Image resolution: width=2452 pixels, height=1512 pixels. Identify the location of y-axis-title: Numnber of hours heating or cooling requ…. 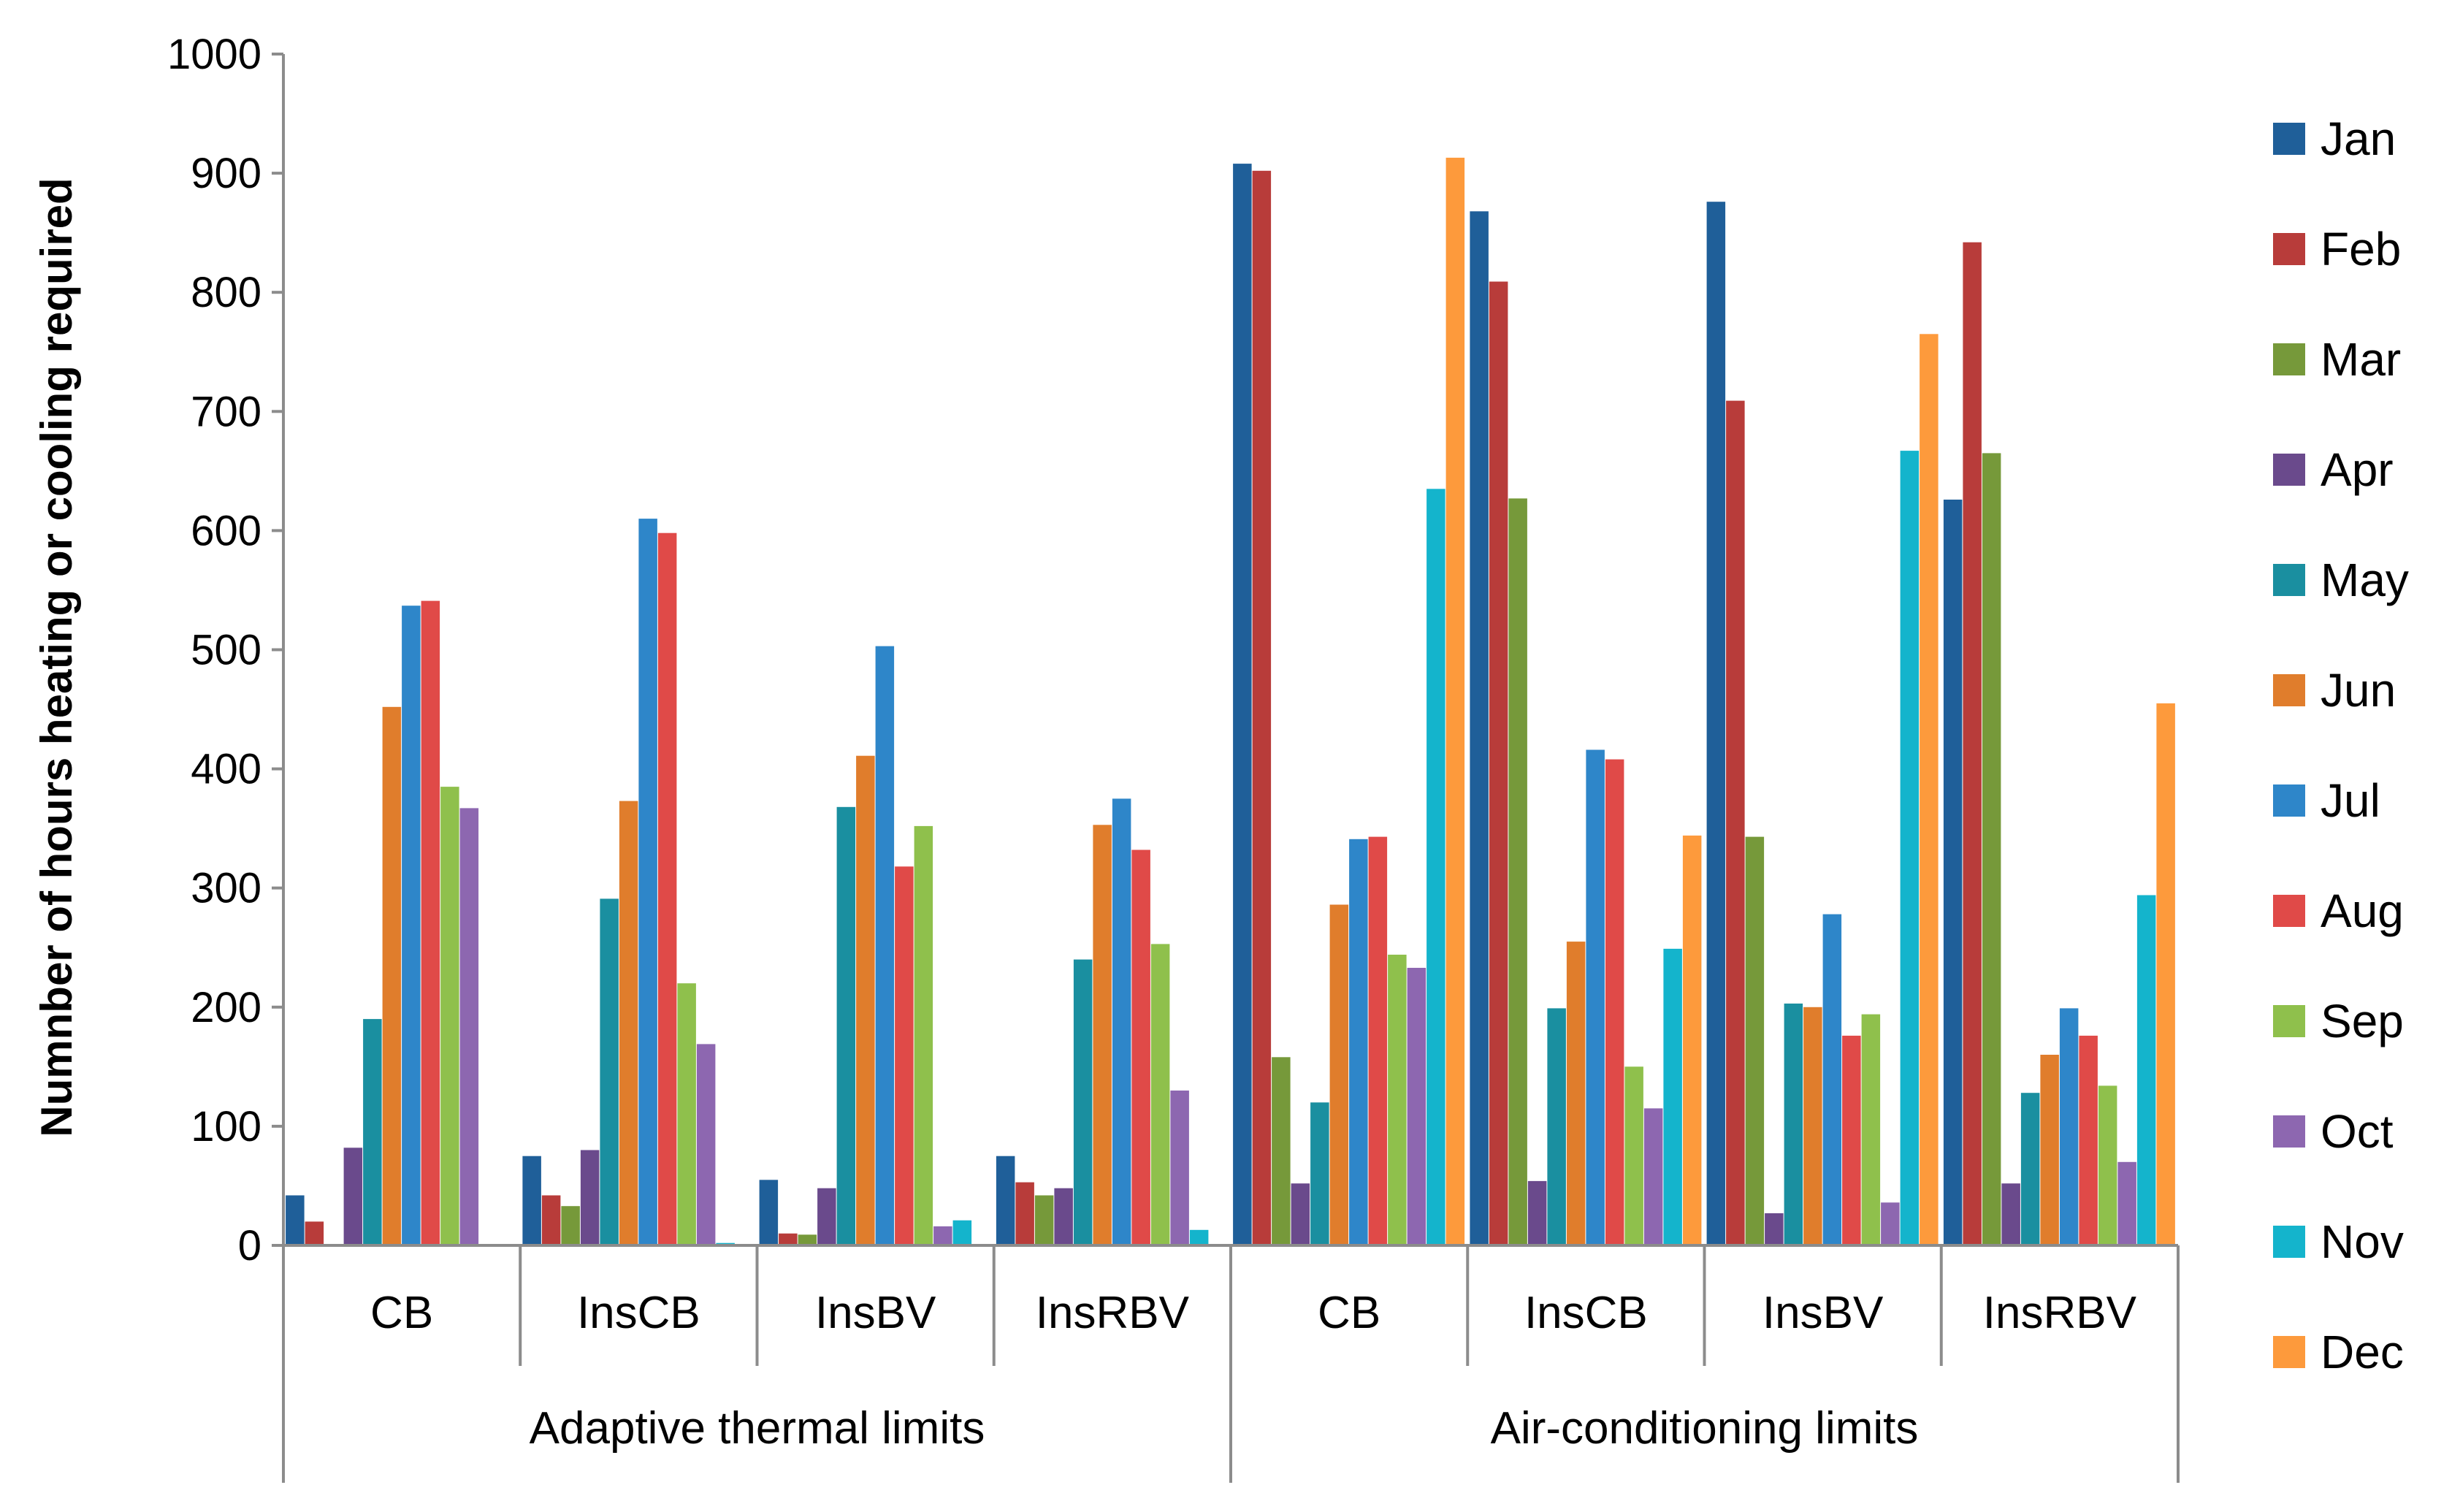
(57, 657).